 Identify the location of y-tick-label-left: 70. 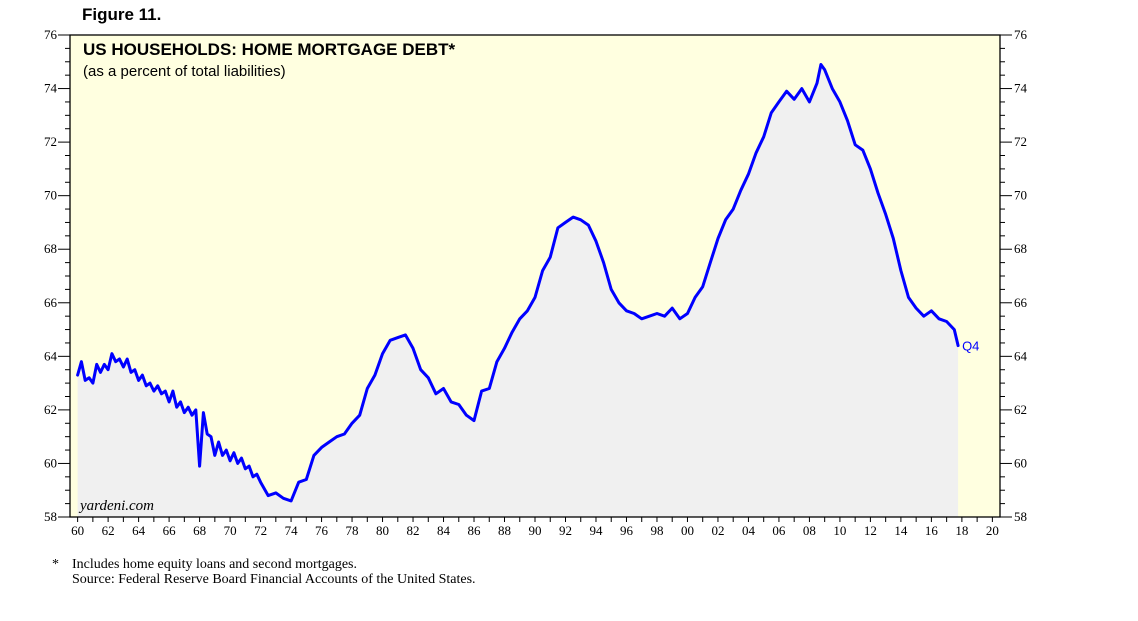
(50, 195).